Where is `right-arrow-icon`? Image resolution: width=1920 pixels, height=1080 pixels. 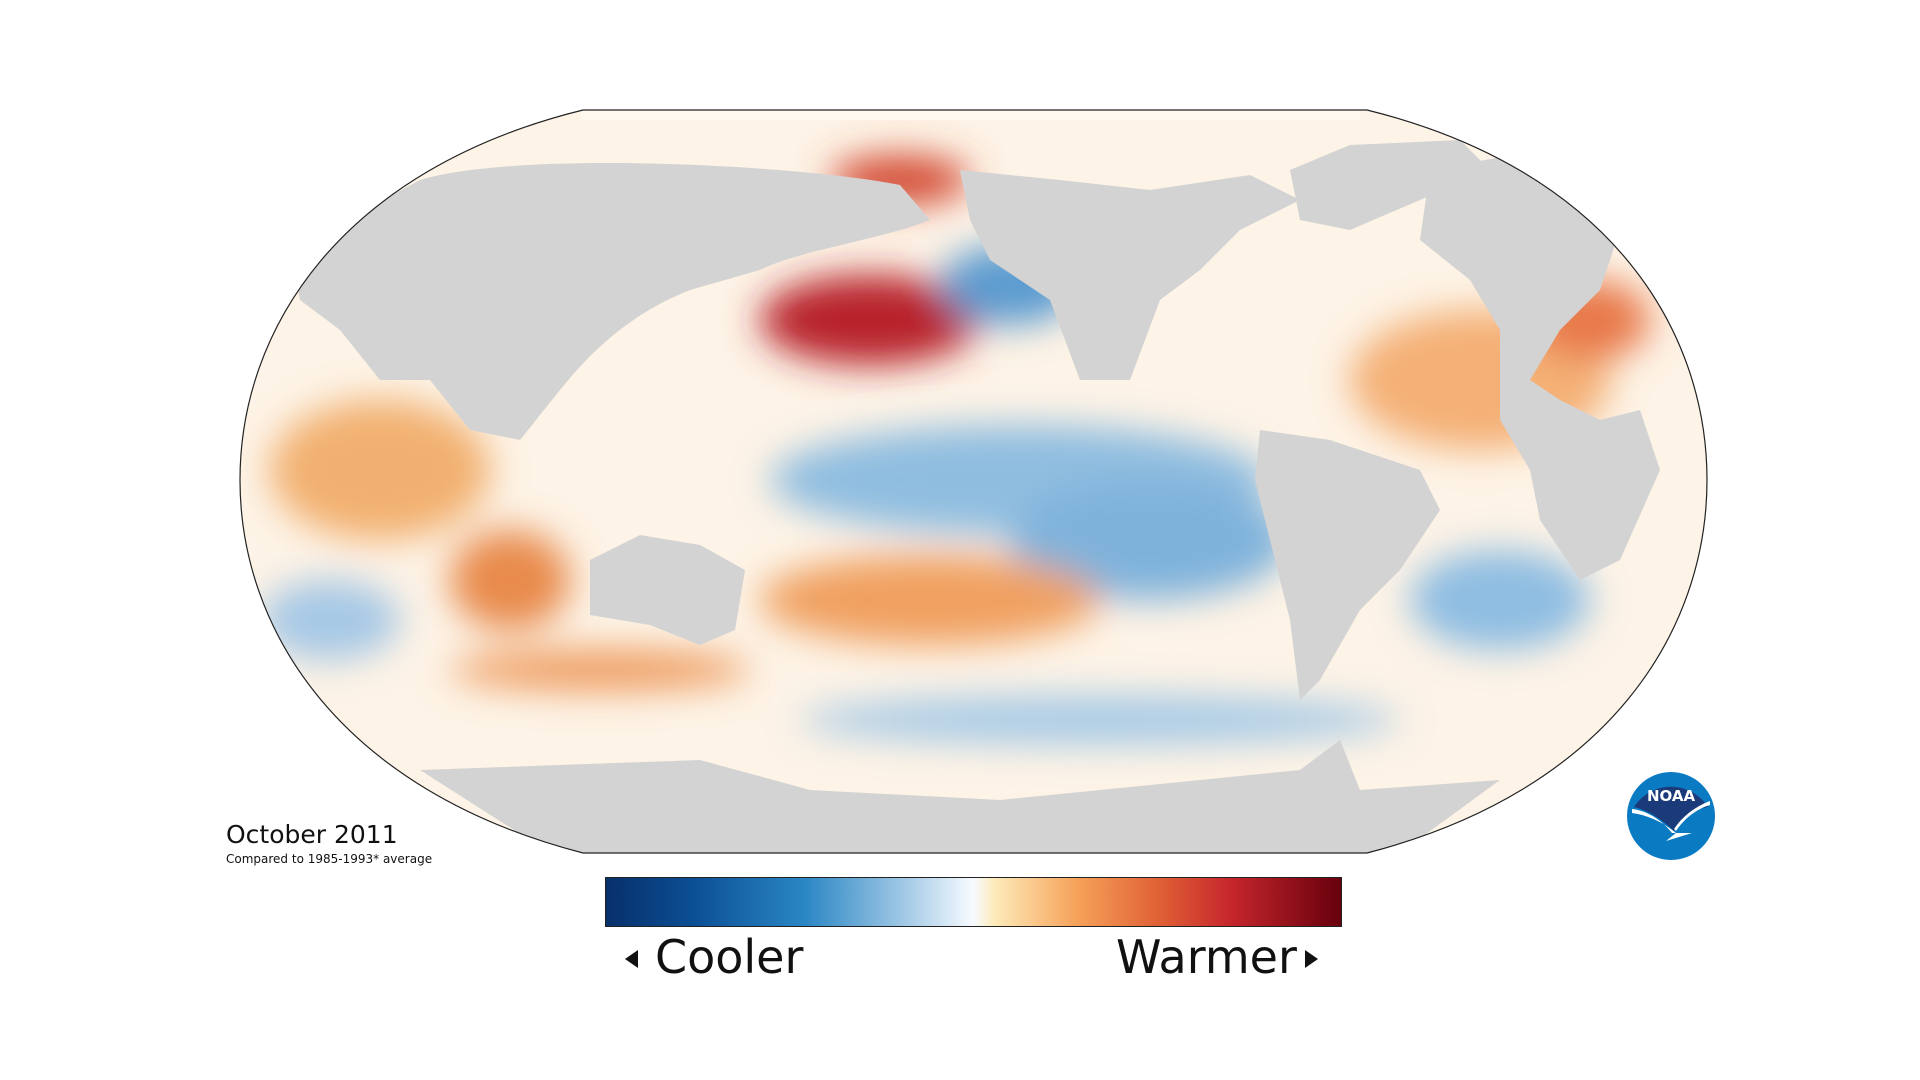 right-arrow-icon is located at coordinates (1311, 959).